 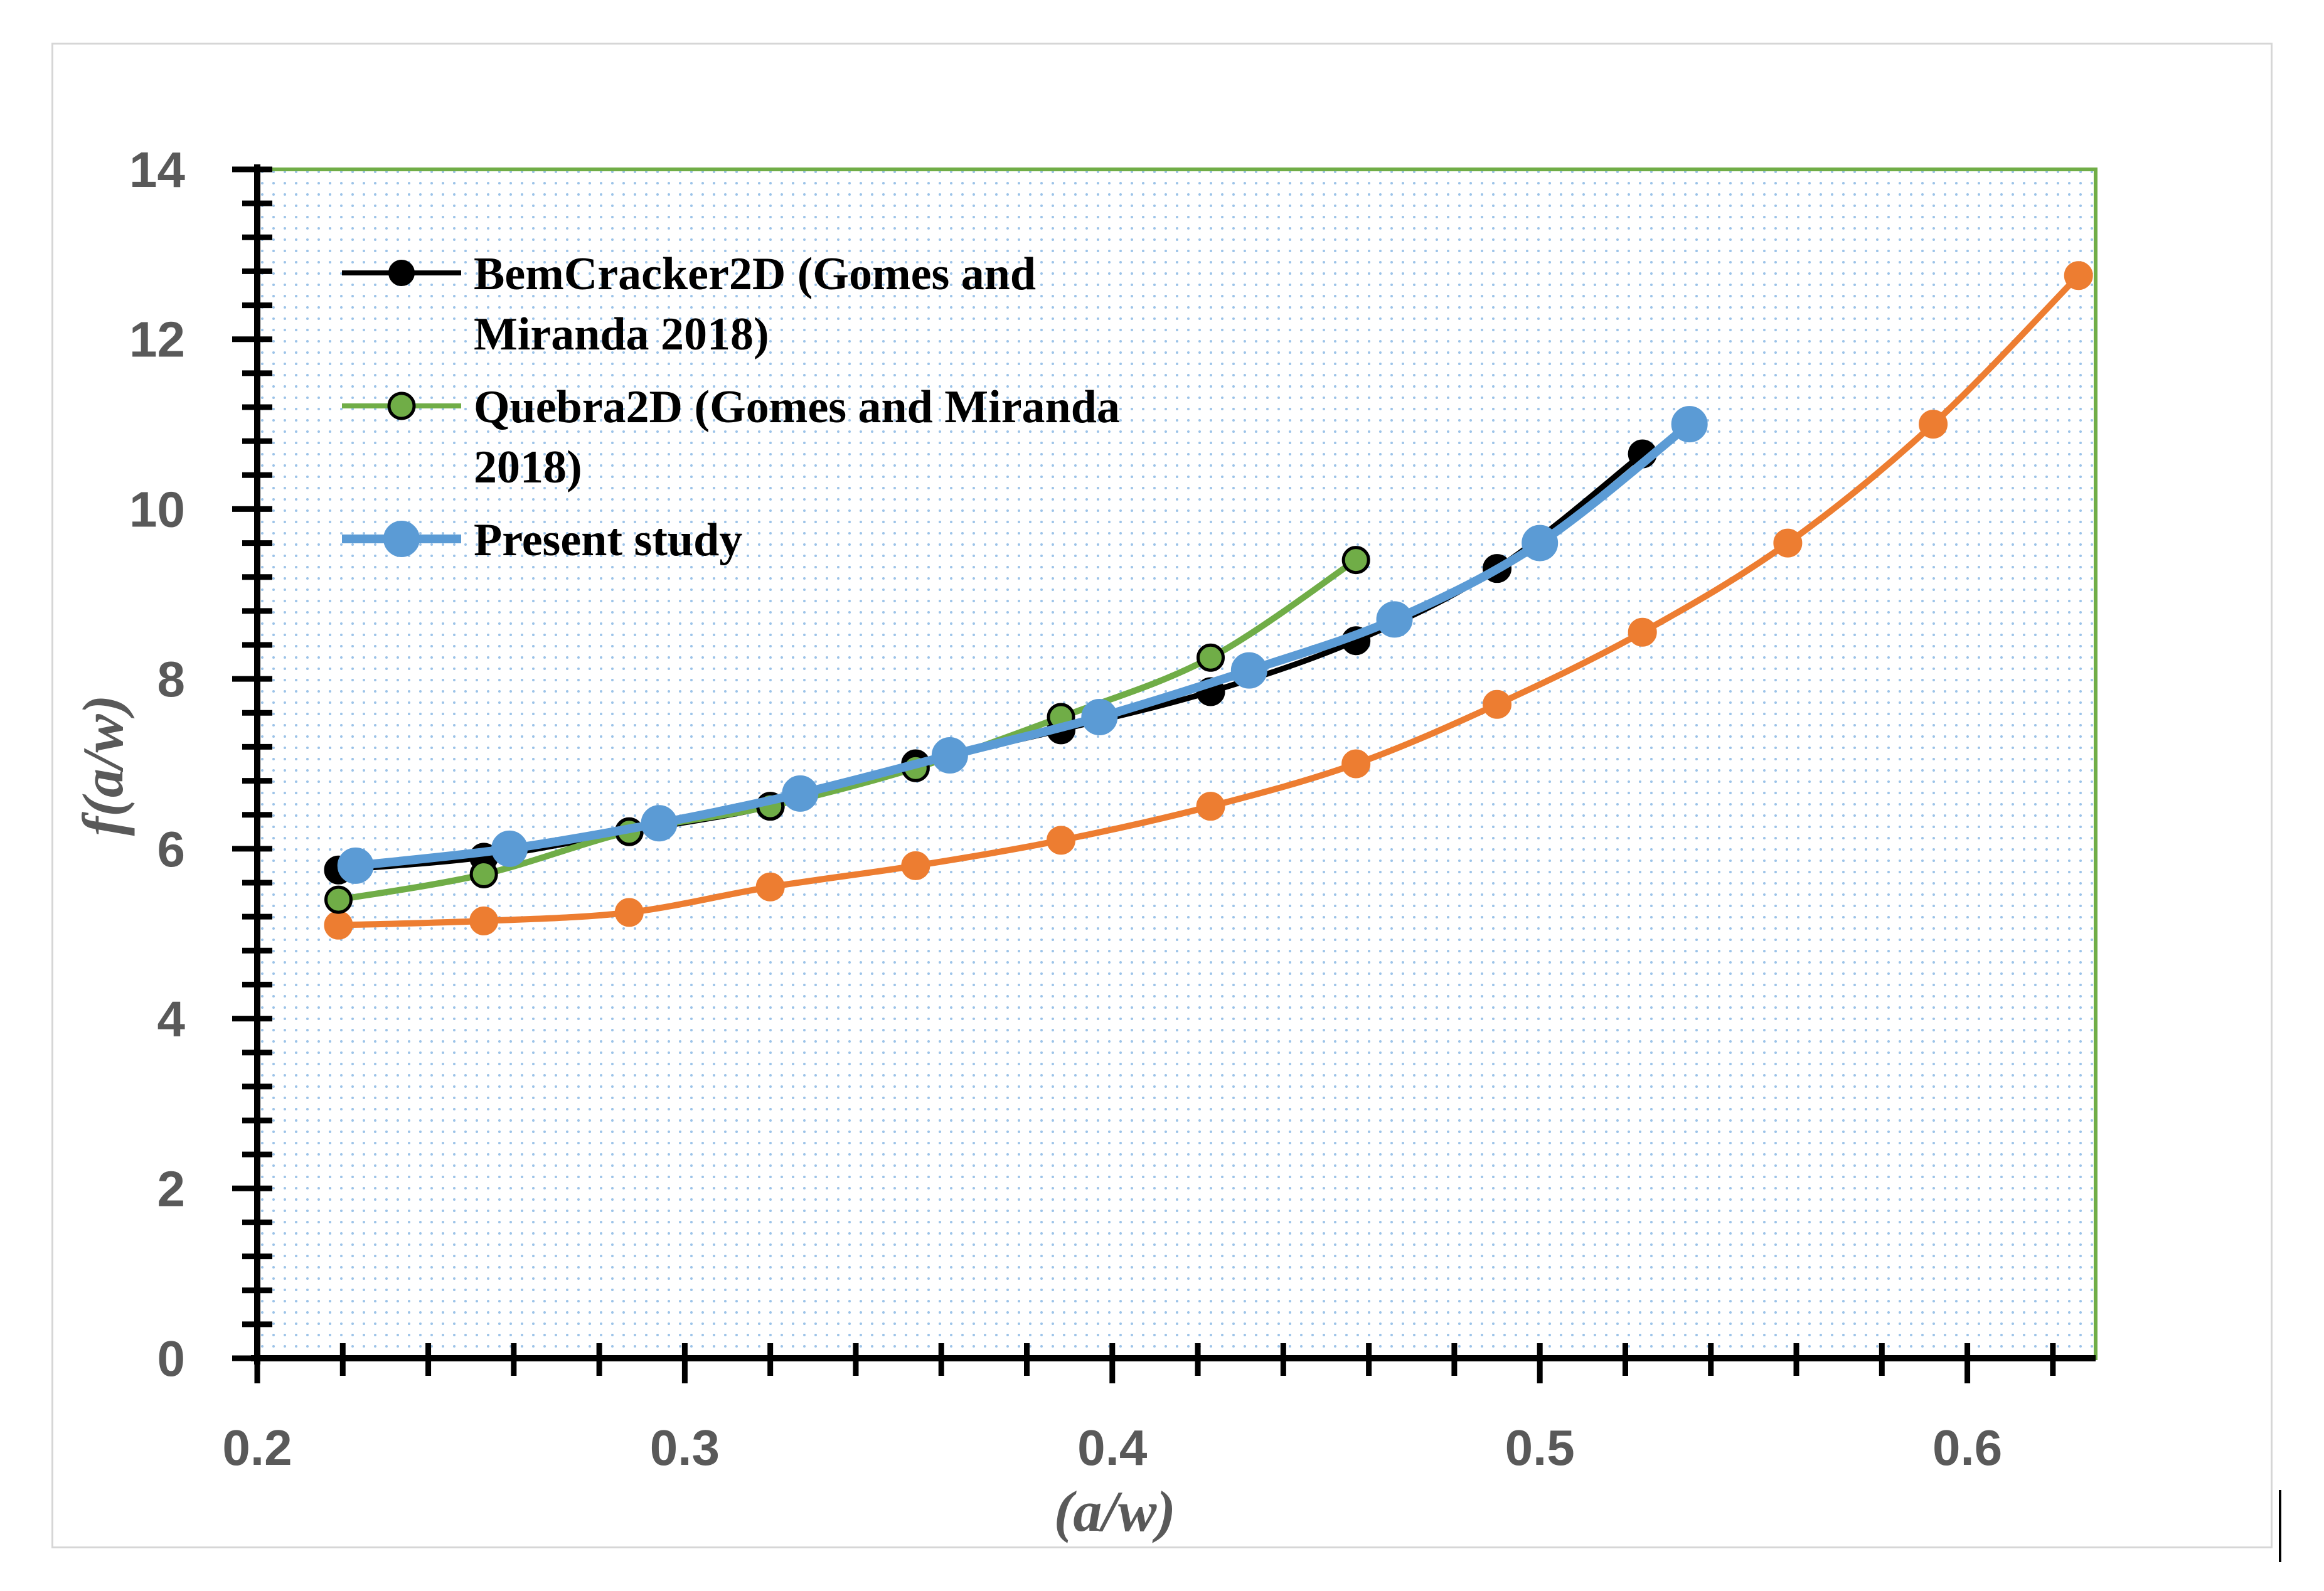 I want to click on y-tick-label: 6, so click(x=171, y=849).